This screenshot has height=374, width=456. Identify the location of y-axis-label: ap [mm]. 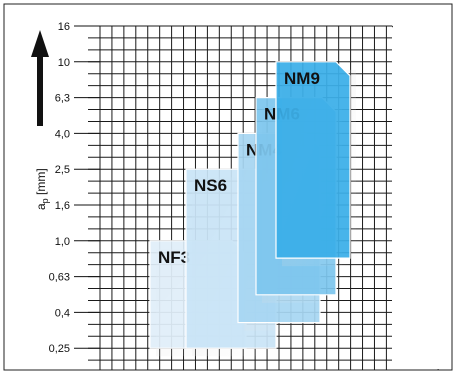
(42, 189).